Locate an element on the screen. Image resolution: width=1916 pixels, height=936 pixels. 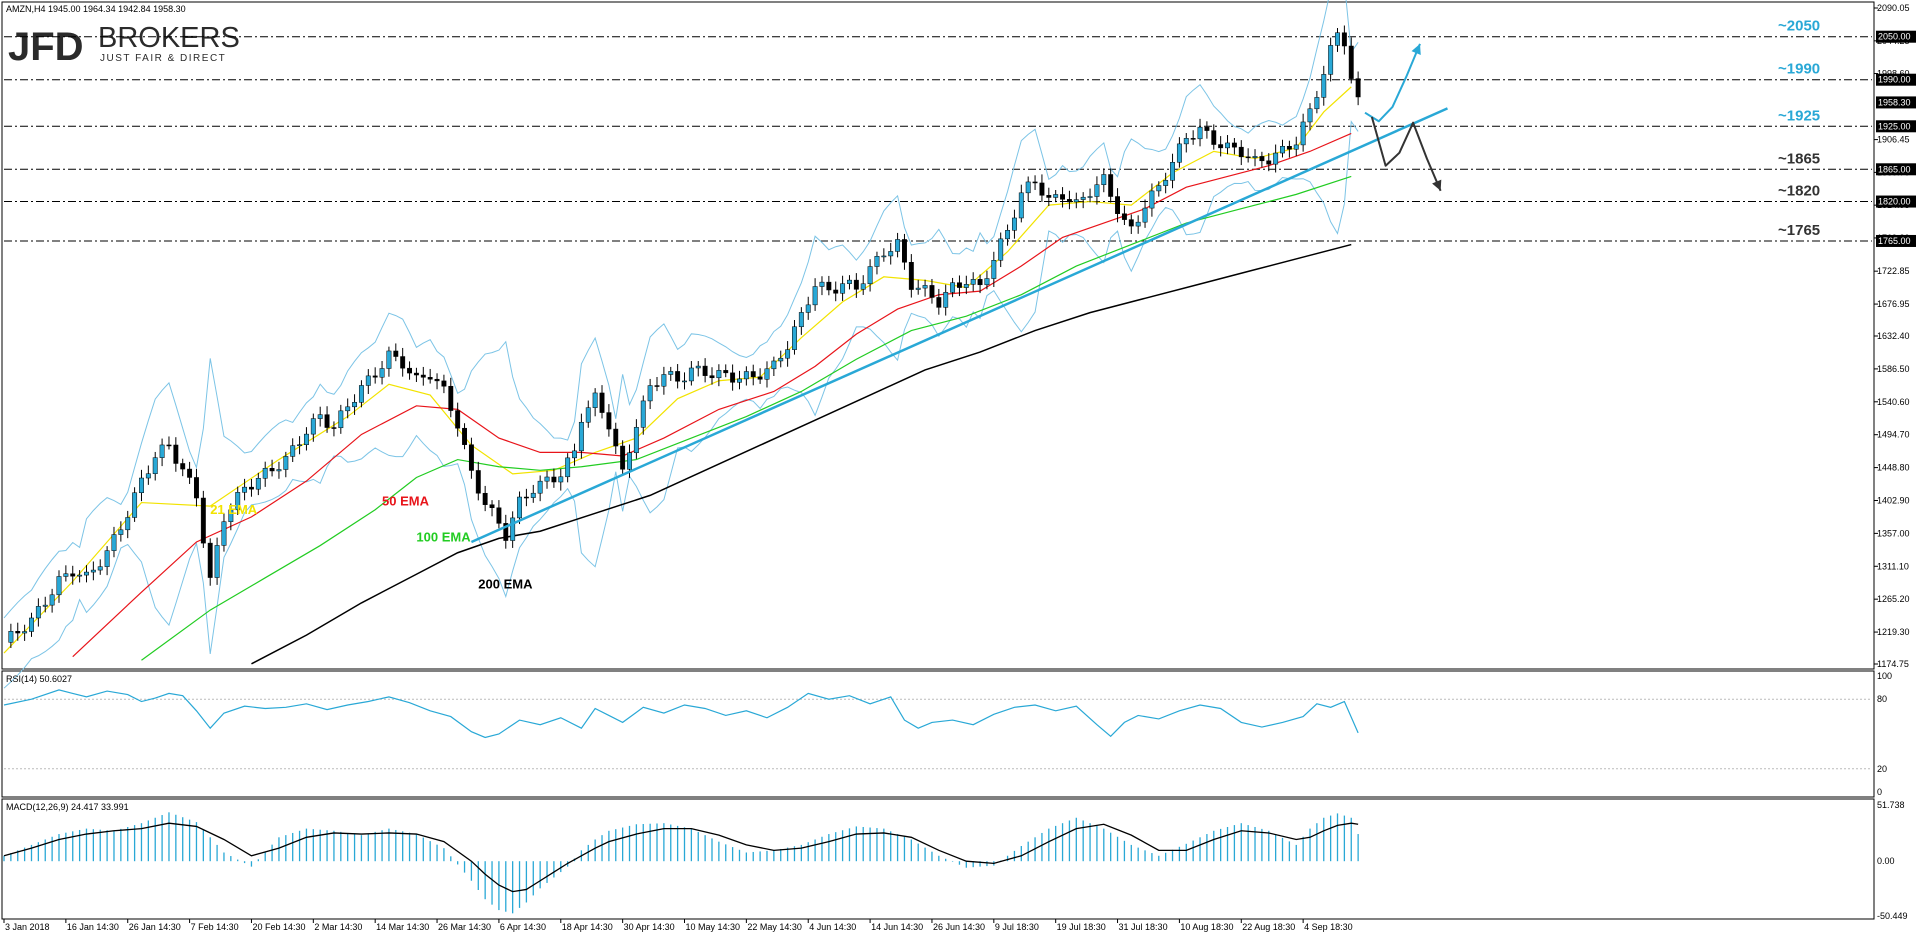
x-tick-label: 4 Jun 14:30 is located at coordinates (832, 927).